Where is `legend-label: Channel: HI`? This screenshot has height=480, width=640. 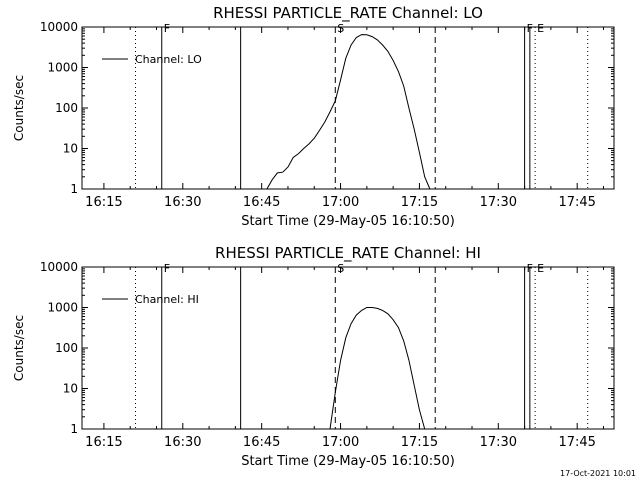 legend-label: Channel: HI is located at coordinates (167, 299).